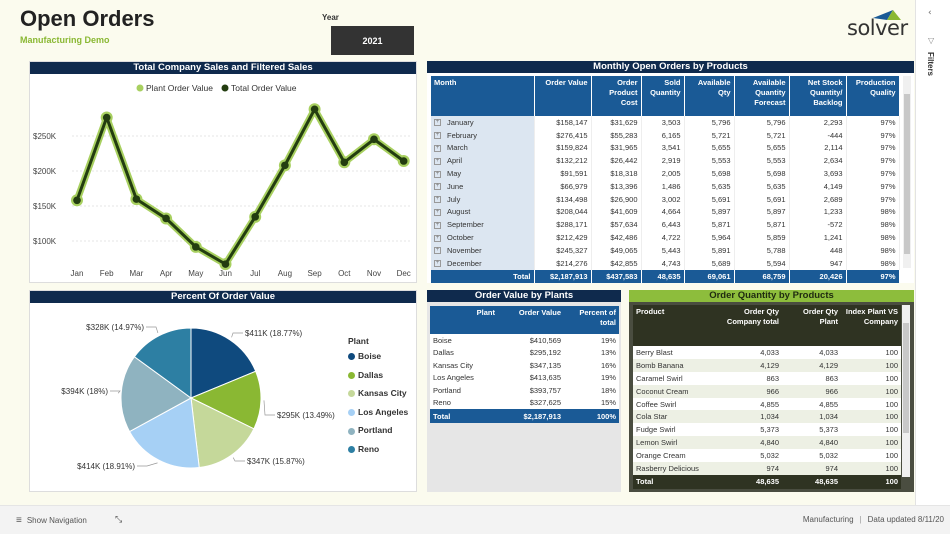 The image size is (950, 534). I want to click on cell-value: 5,032, so click(828, 456).